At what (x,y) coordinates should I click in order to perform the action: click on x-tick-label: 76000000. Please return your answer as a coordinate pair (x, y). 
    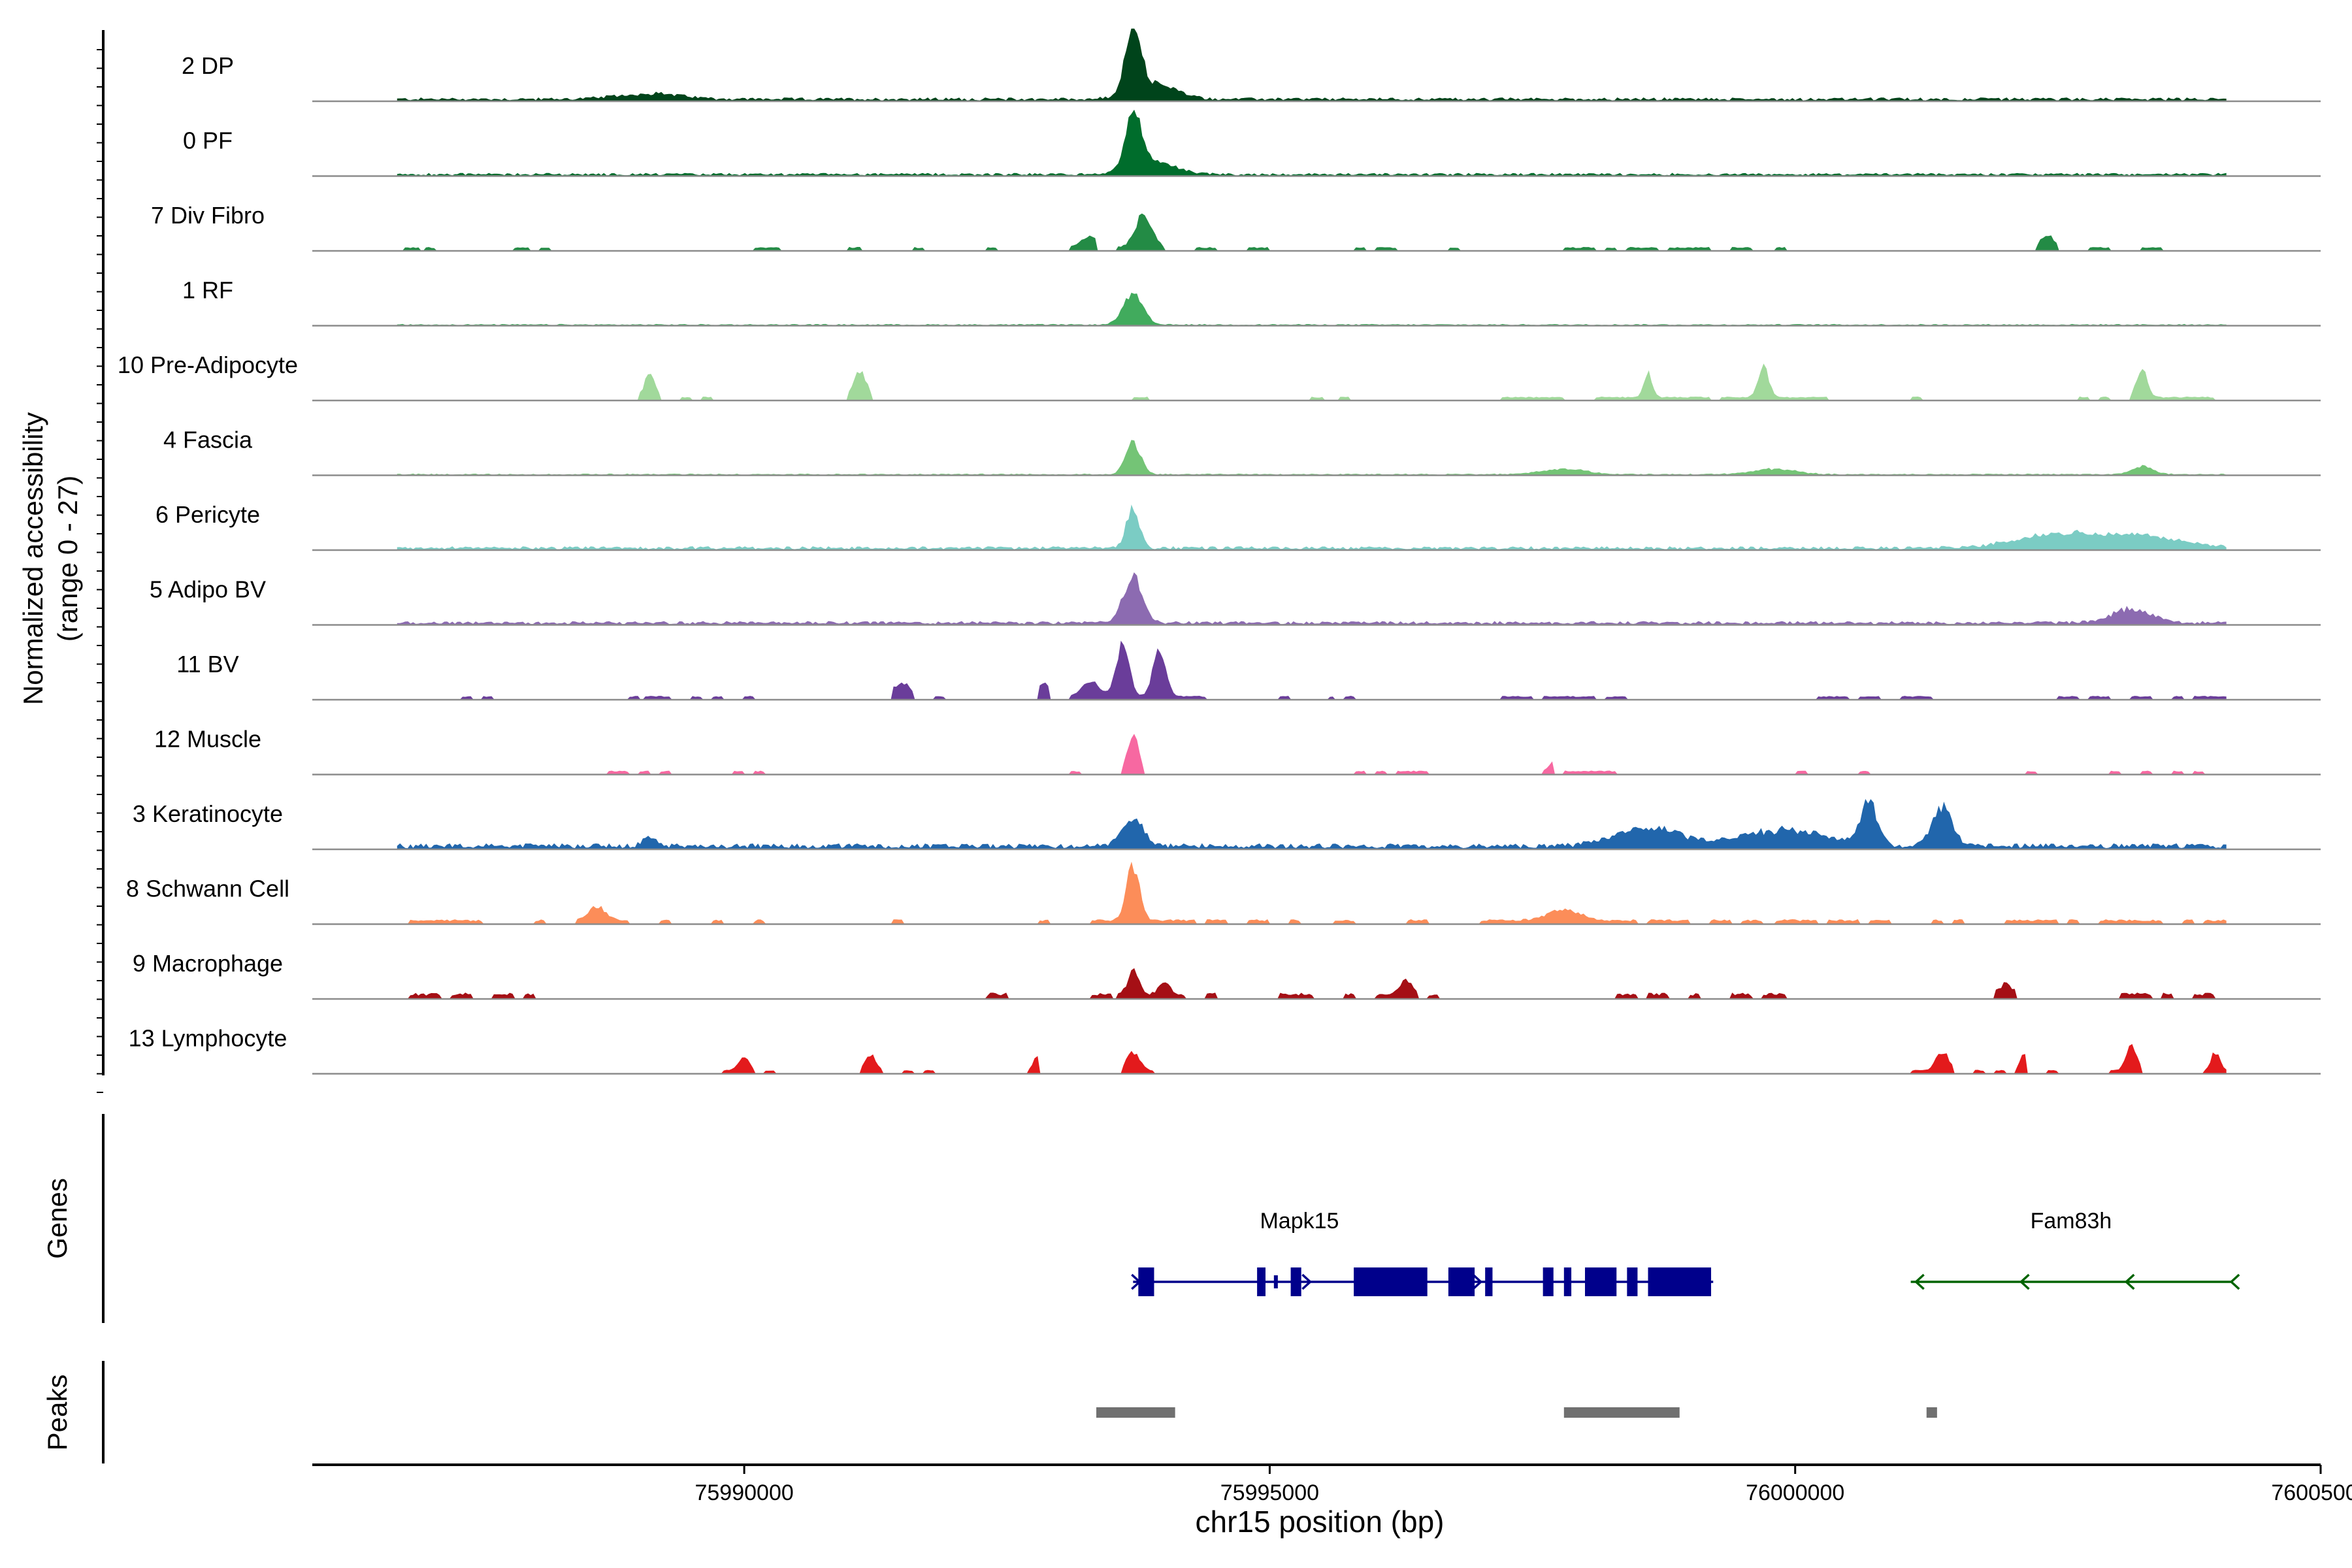
    Looking at the image, I should click on (1795, 1492).